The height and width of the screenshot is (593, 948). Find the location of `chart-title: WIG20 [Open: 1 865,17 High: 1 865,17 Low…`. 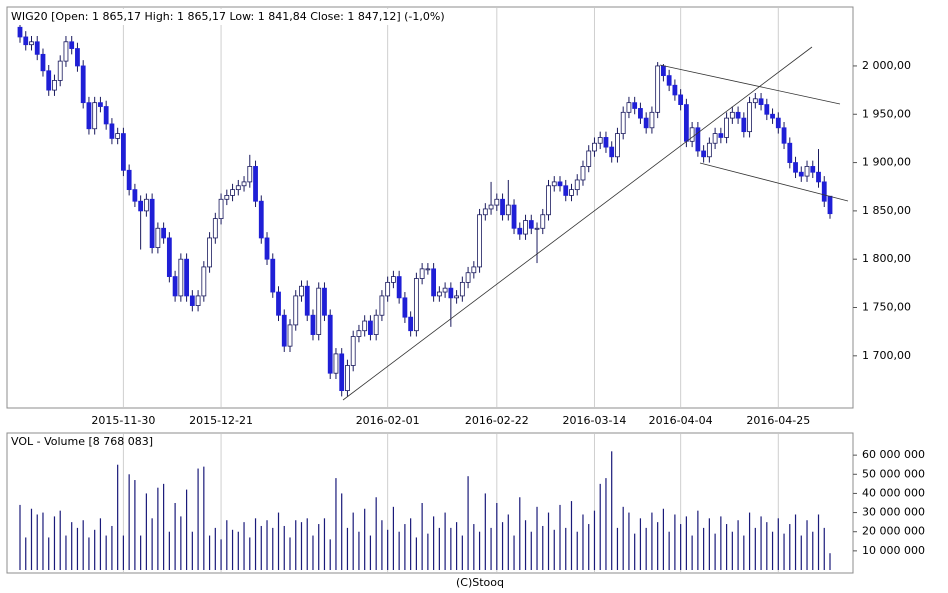

chart-title: WIG20 [Open: 1 865,17 High: 1 865,17 Low… is located at coordinates (228, 16).